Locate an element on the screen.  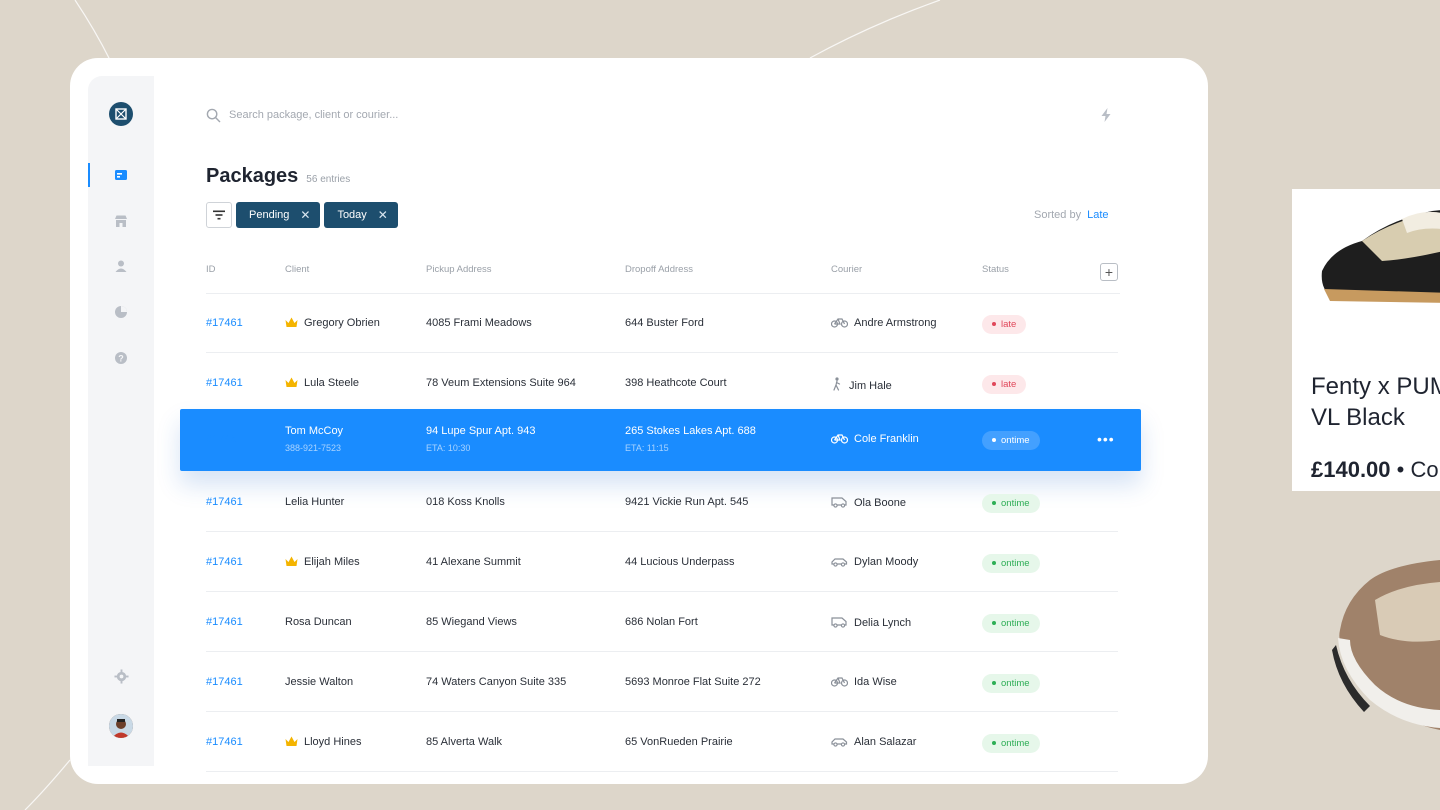
column-header-dropoff: Dropoff Address is located at coordinates (659, 269).